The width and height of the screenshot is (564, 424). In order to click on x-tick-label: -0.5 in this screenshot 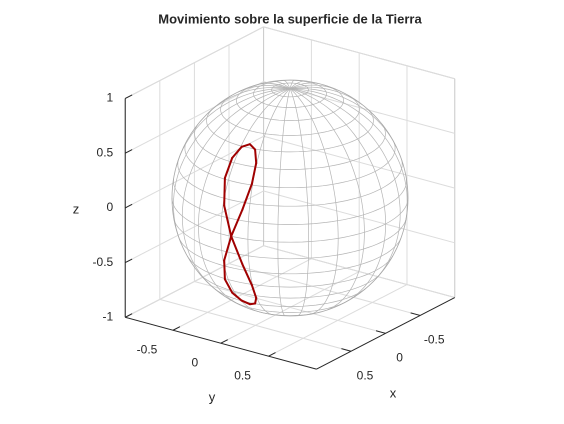, I will do `click(434, 340)`.